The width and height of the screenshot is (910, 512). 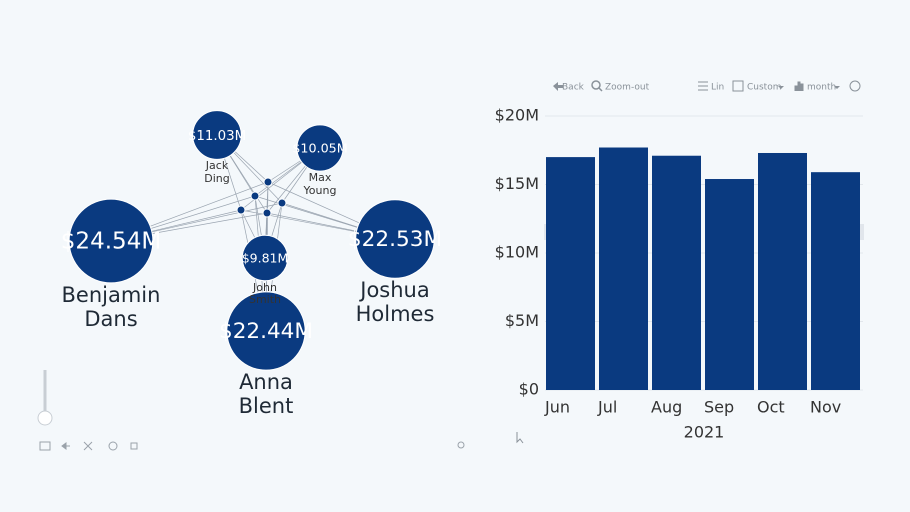 I want to click on scale-button: Lin, so click(x=717, y=88).